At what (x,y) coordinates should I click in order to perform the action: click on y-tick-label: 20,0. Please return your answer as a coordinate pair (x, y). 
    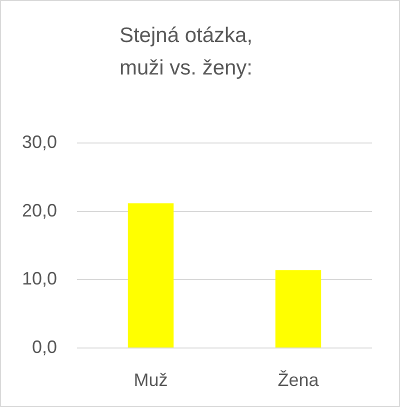
    Looking at the image, I should click on (39, 210).